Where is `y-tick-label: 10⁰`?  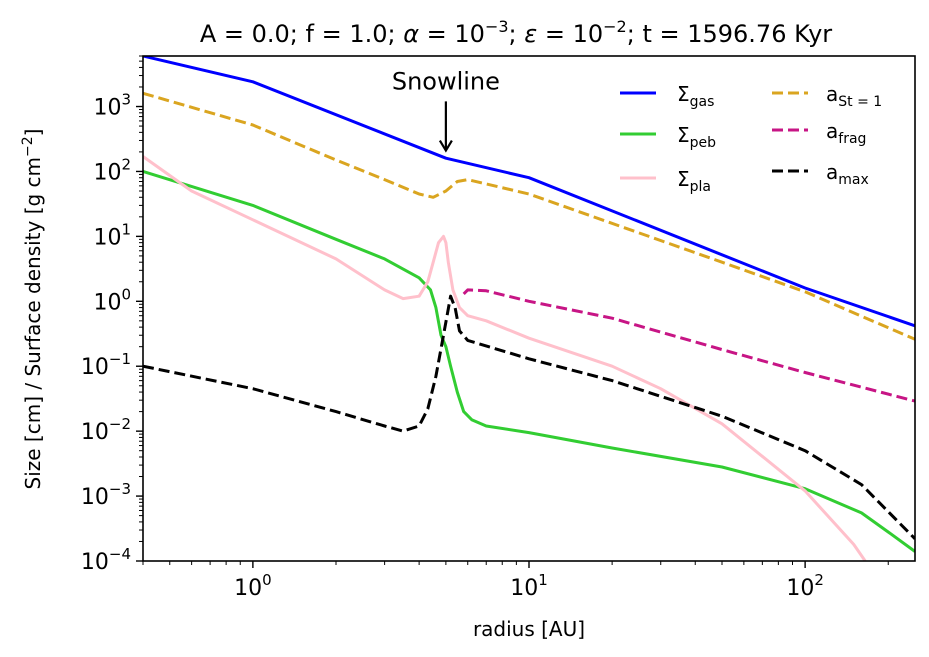 y-tick-label: 10⁰ is located at coordinates (112, 300).